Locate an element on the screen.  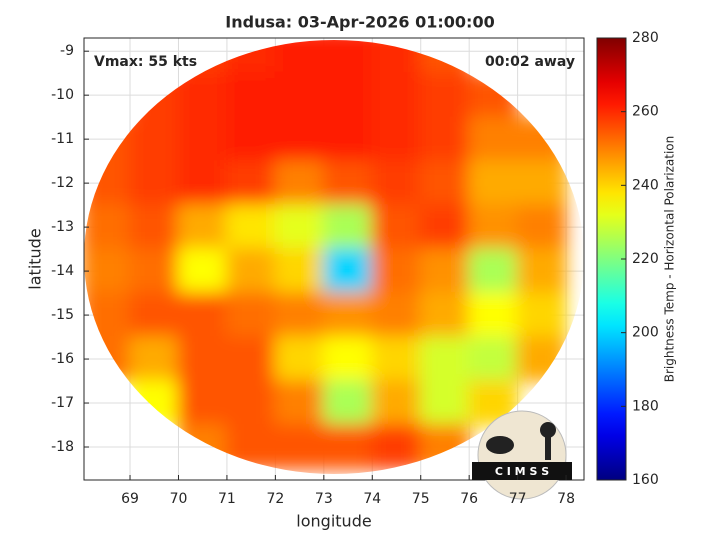
colorbar-tick-label: 180 is located at coordinates (645, 406).